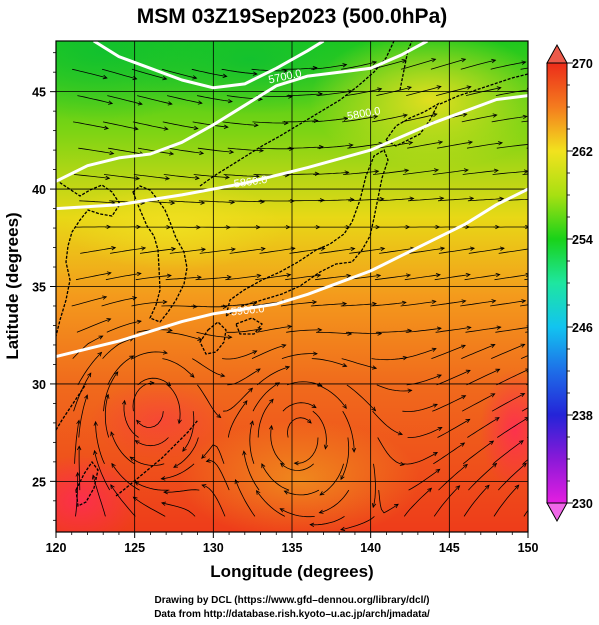 This screenshot has width=599, height=625. What do you see at coordinates (528, 548) in the screenshot?
I see `x-tick-label: 150` at bounding box center [528, 548].